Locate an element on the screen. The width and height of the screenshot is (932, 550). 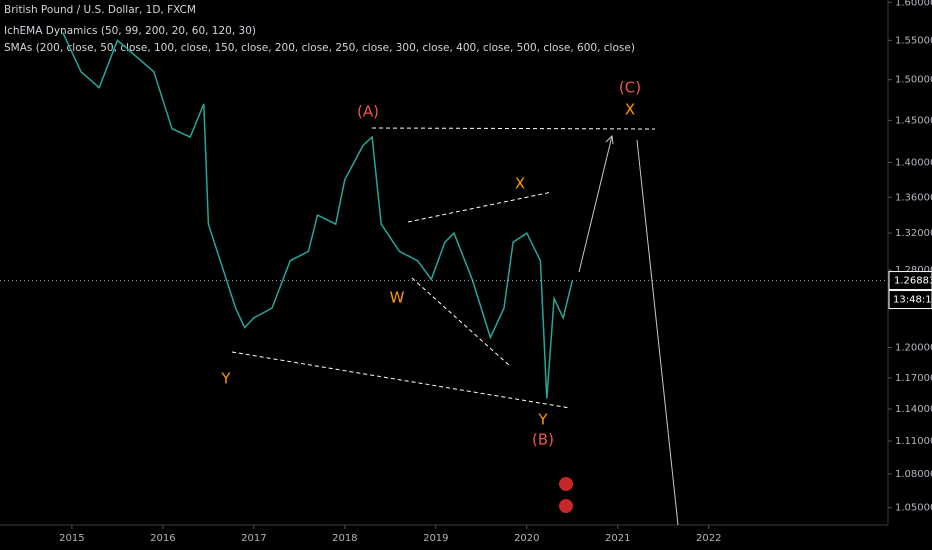
price-label-box is located at coordinates (910, 281).